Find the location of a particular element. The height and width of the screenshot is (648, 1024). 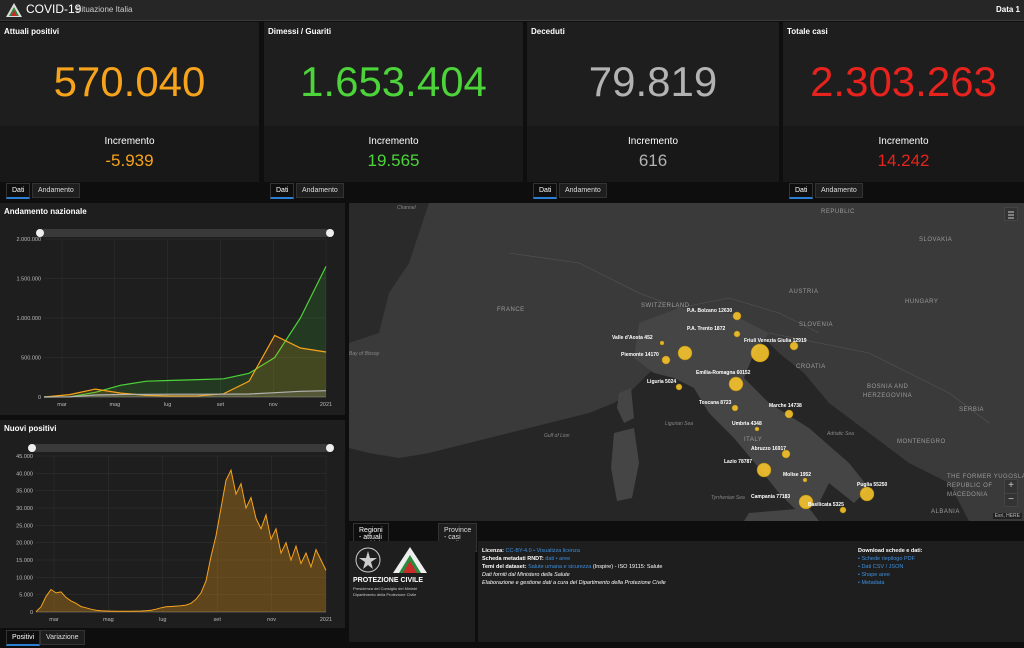

app-header: COVID-19 Situazione Italia Data 1 is located at coordinates (512, 10).